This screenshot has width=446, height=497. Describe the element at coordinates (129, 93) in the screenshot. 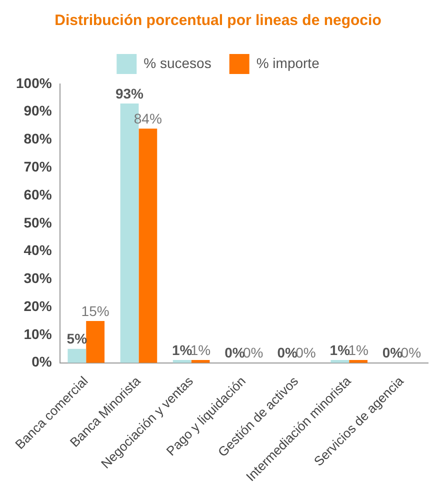

I see `data-label: 93%` at that location.